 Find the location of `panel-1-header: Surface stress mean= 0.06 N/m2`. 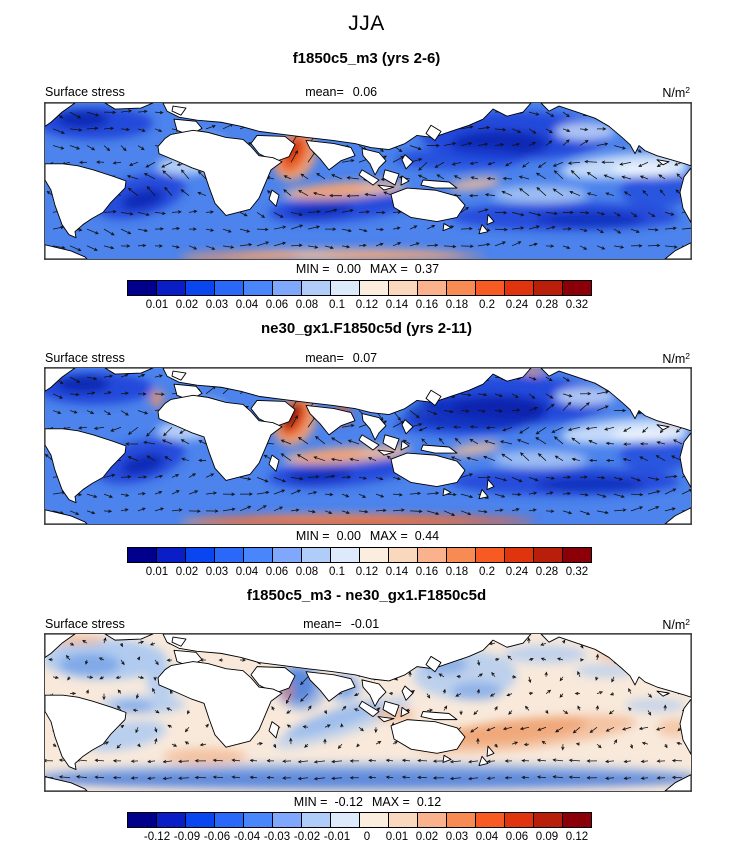

panel-1-header: Surface stress mean= 0.06 N/m2 is located at coordinates (367, 92).